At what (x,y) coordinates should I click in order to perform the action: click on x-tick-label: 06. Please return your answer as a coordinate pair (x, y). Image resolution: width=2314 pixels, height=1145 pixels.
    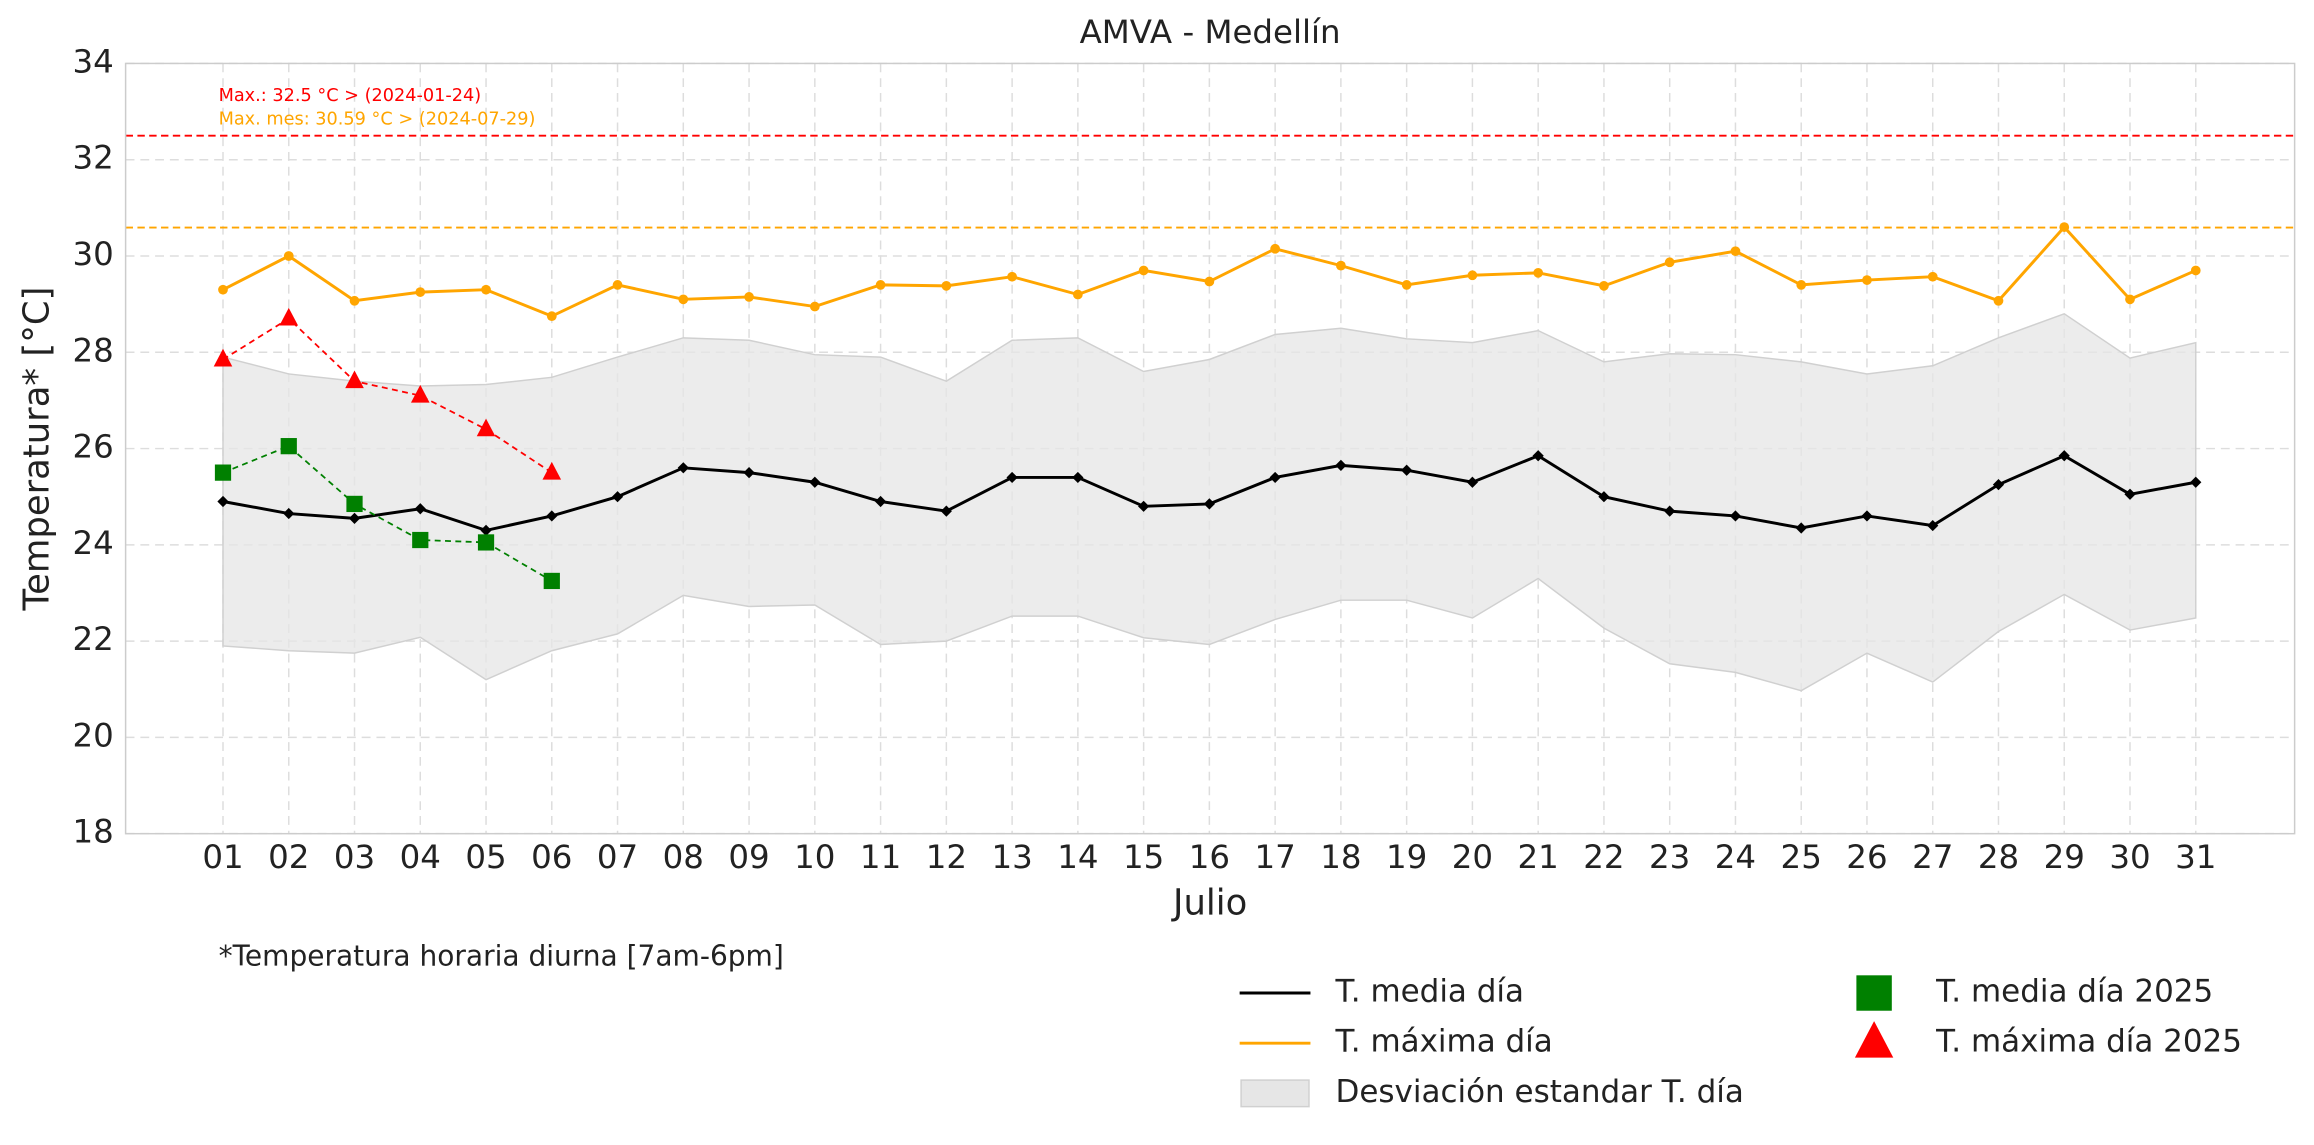
    Looking at the image, I should click on (551, 857).